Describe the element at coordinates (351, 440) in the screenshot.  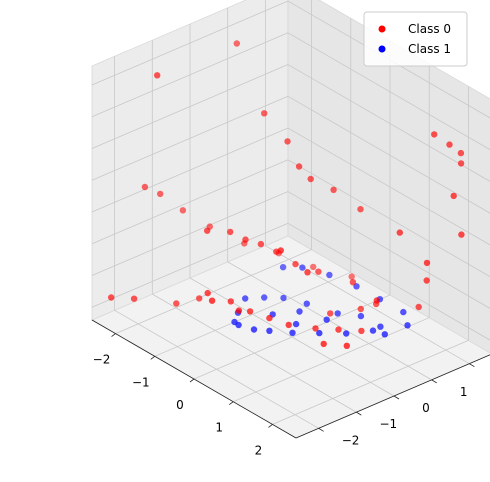
I see `y-tick-label: −2` at that location.